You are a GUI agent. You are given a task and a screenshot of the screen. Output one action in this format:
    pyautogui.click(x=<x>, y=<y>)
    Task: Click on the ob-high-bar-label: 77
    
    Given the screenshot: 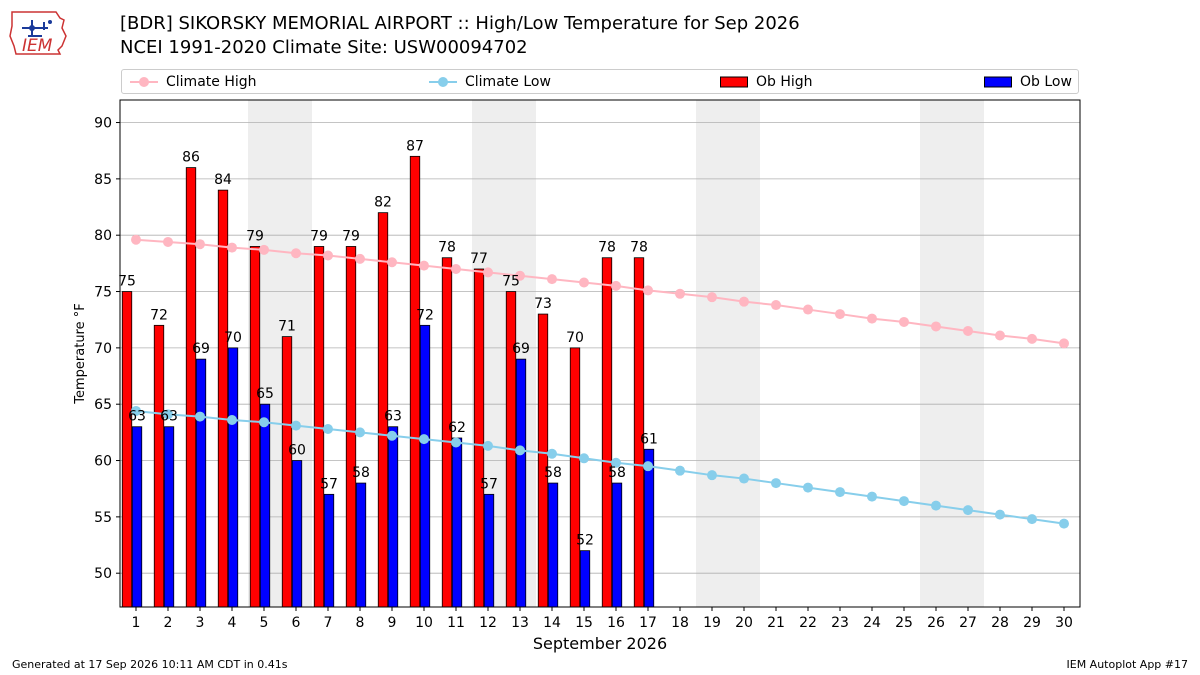 What is the action you would take?
    pyautogui.click(x=479, y=259)
    